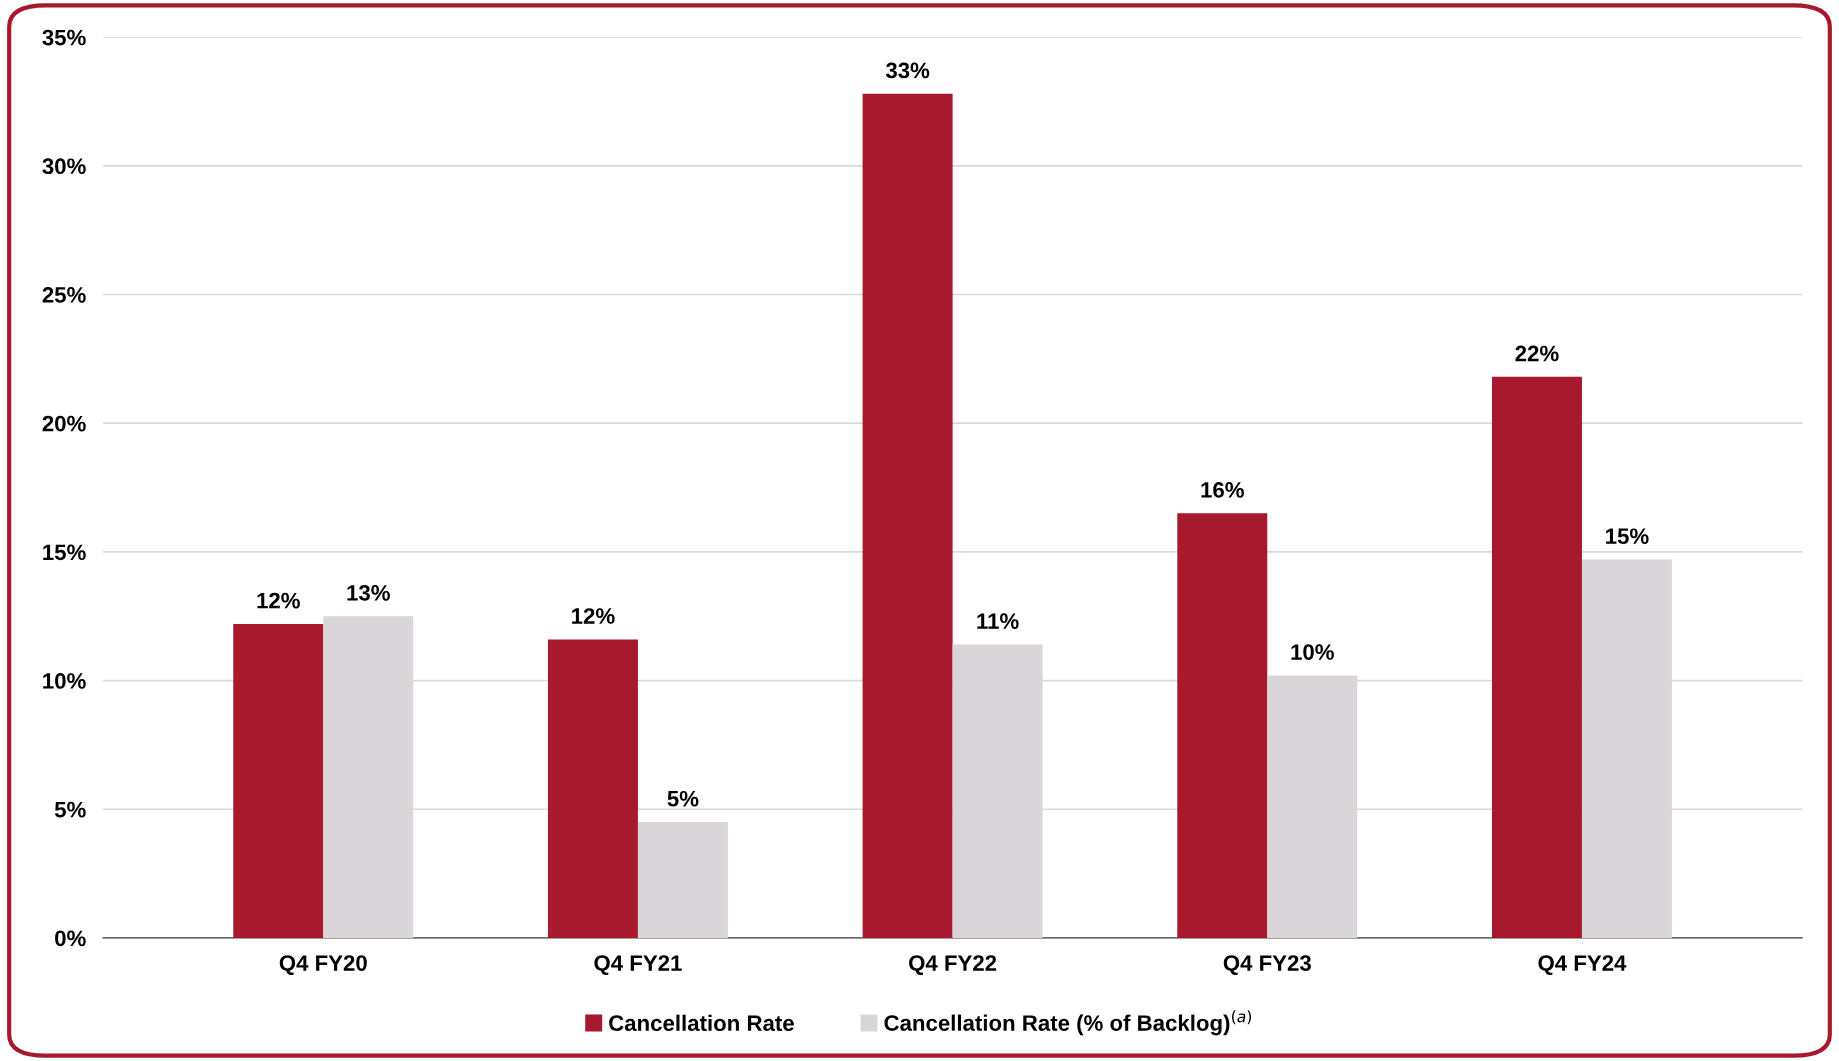 This screenshot has height=1061, width=1839. I want to click on legend-label: Cancellation Rate (% of Backlog)$^{(a)}$, so click(1068, 1023).